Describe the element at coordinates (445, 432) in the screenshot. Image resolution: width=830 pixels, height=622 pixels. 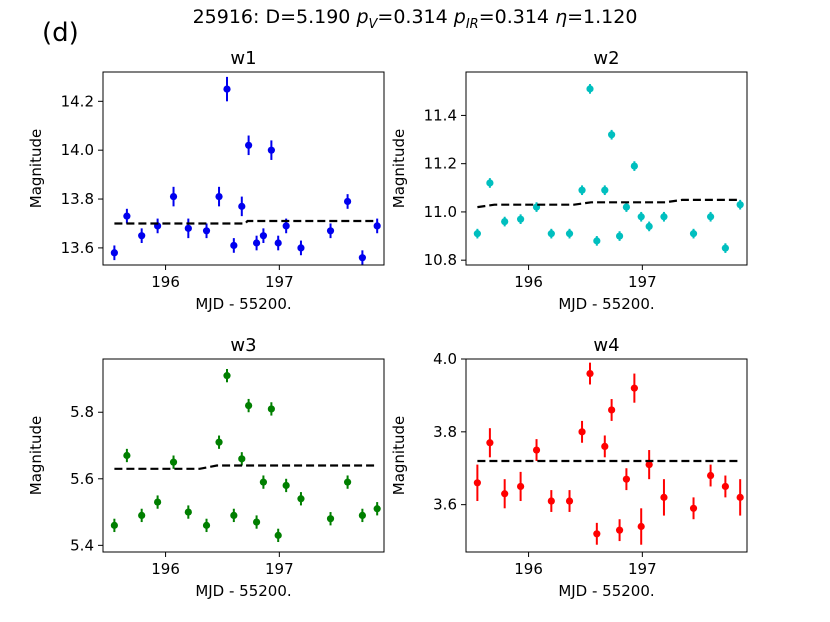
I see `y-tick-label: 3.8` at that location.